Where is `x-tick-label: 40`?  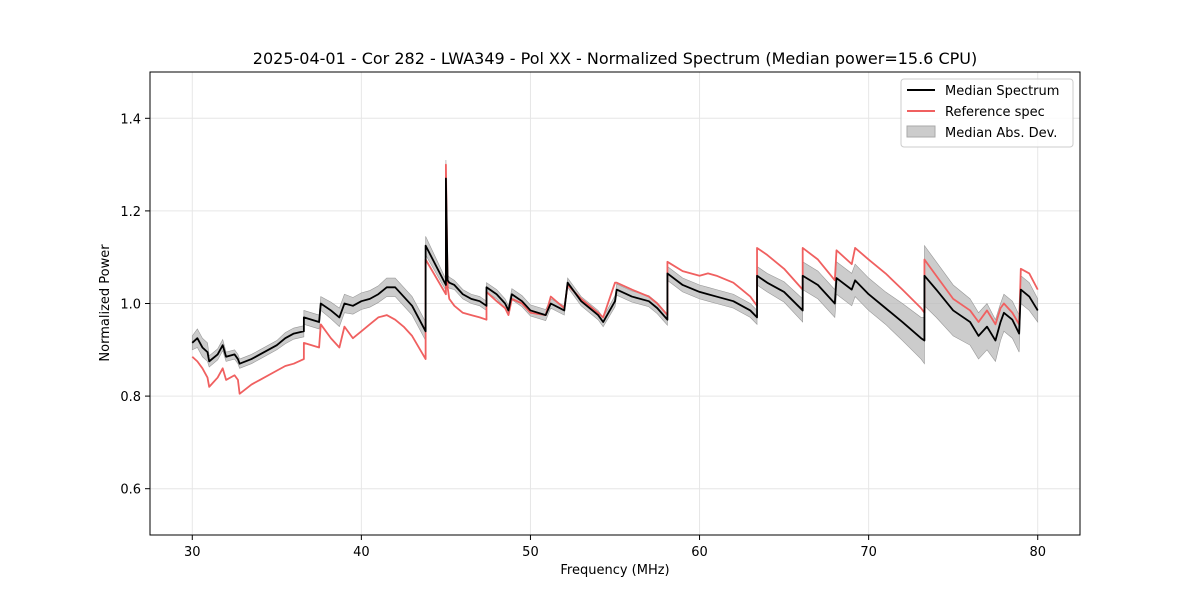
x-tick-label: 40 is located at coordinates (361, 552).